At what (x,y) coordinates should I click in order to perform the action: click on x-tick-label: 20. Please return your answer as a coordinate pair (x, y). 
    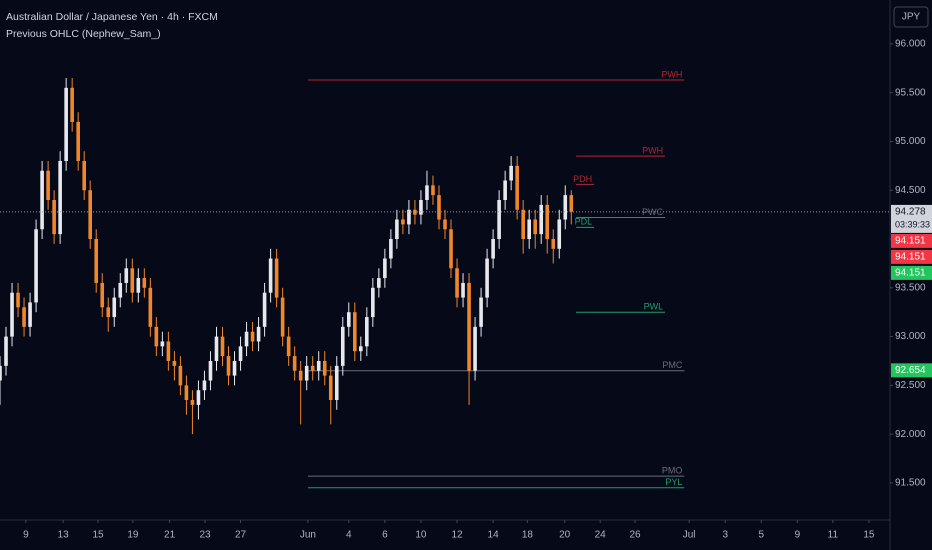
    Looking at the image, I should click on (565, 535).